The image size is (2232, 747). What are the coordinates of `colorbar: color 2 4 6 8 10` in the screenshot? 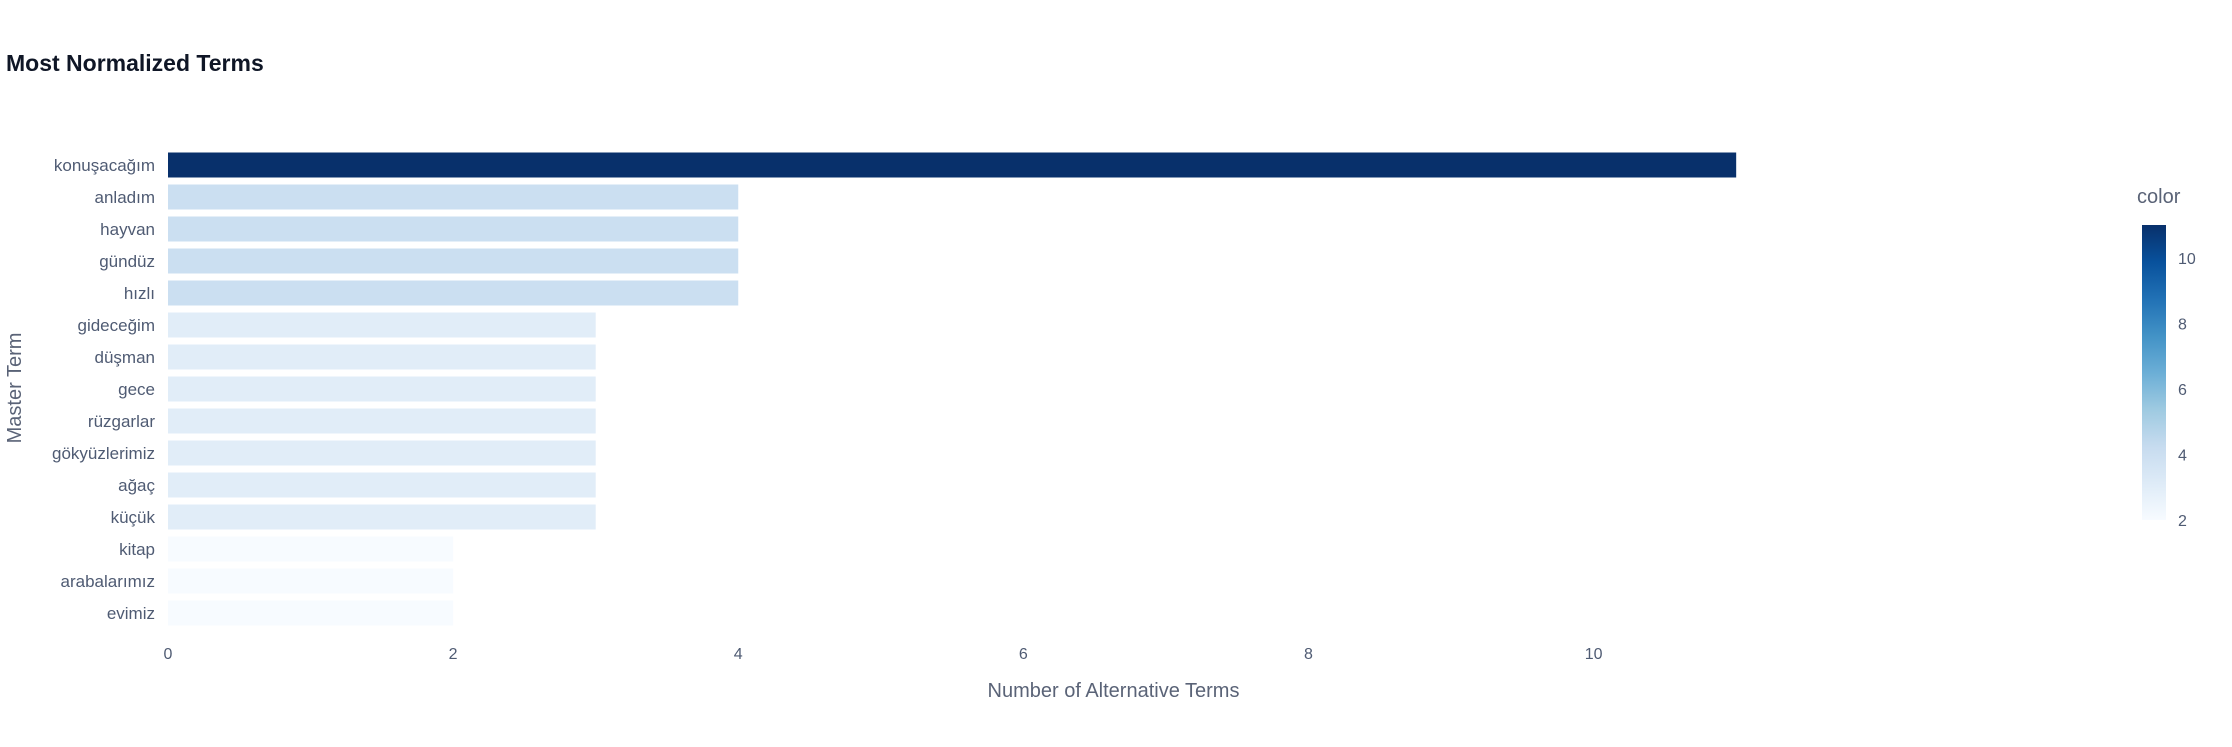 It's located at (2166, 358).